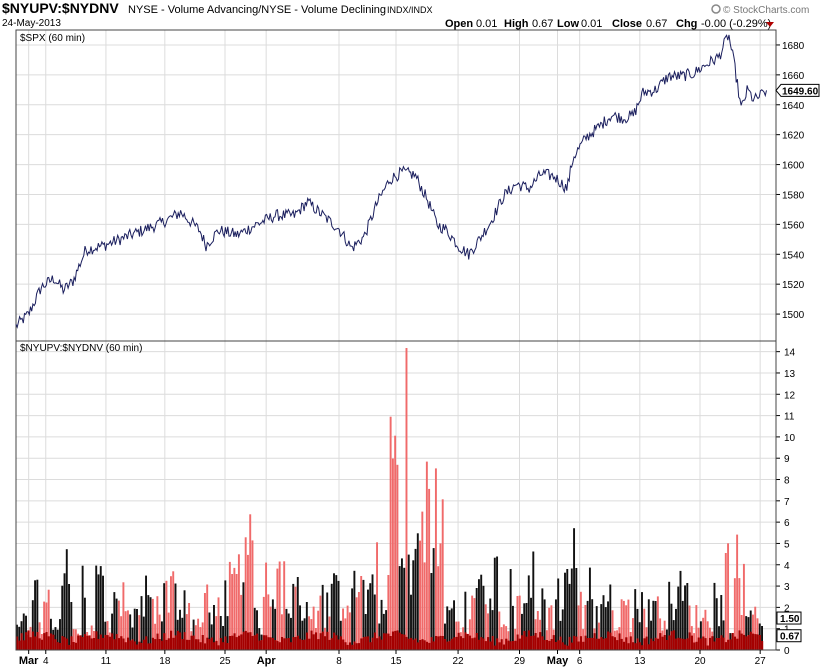 The height and width of the screenshot is (668, 820). What do you see at coordinates (52, 38) in the screenshot?
I see `spx-panel-label: $SPX (60 min)` at bounding box center [52, 38].